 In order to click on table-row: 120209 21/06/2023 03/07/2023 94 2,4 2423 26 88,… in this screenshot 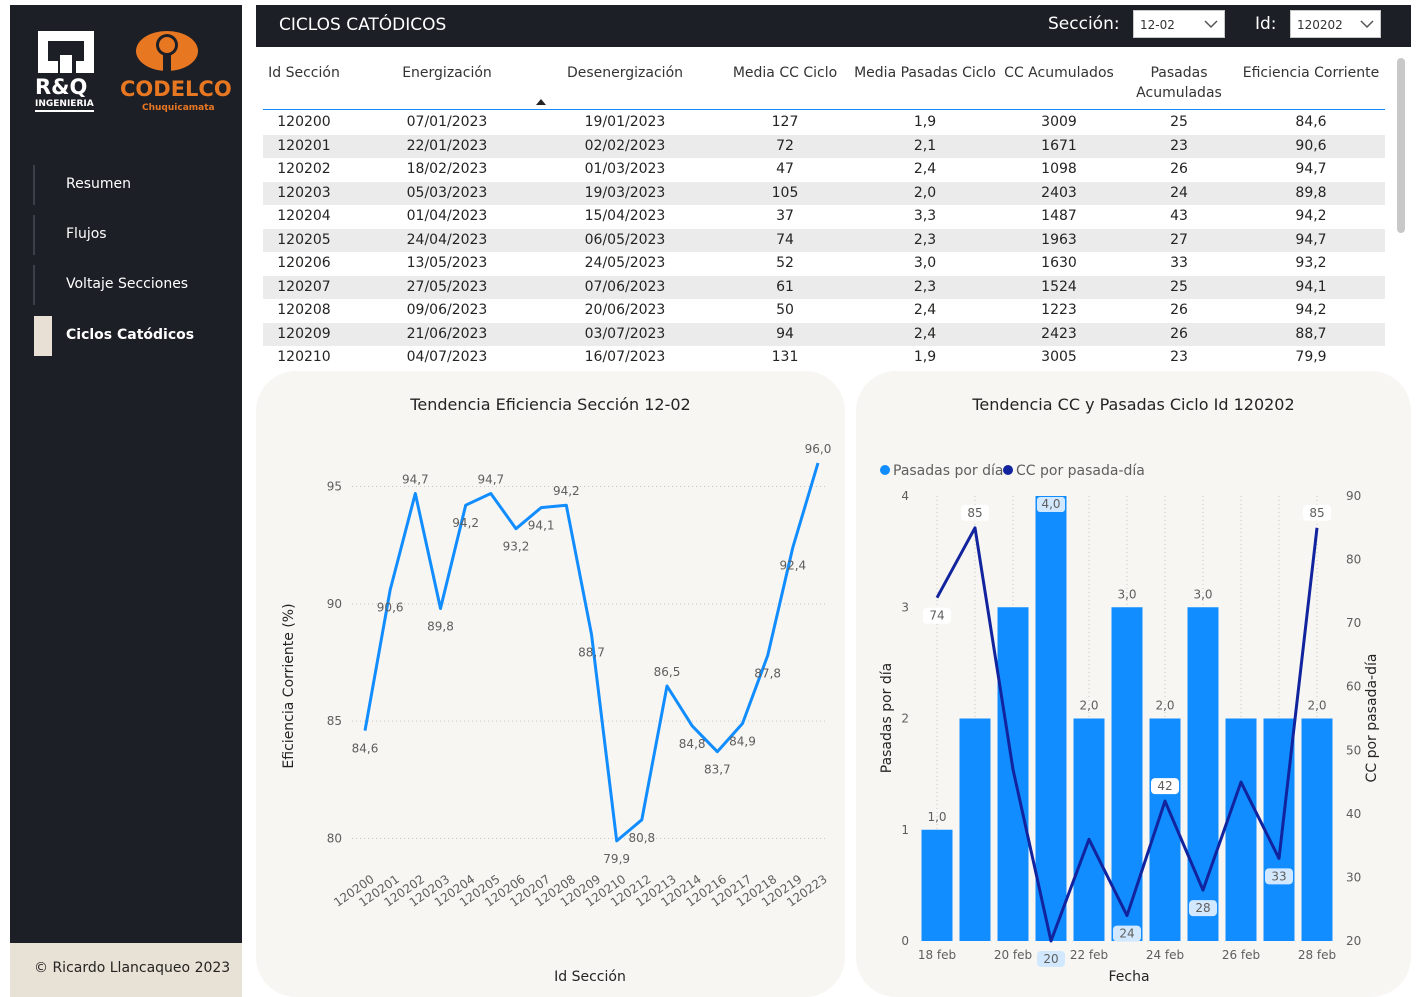, I will do `click(824, 334)`.